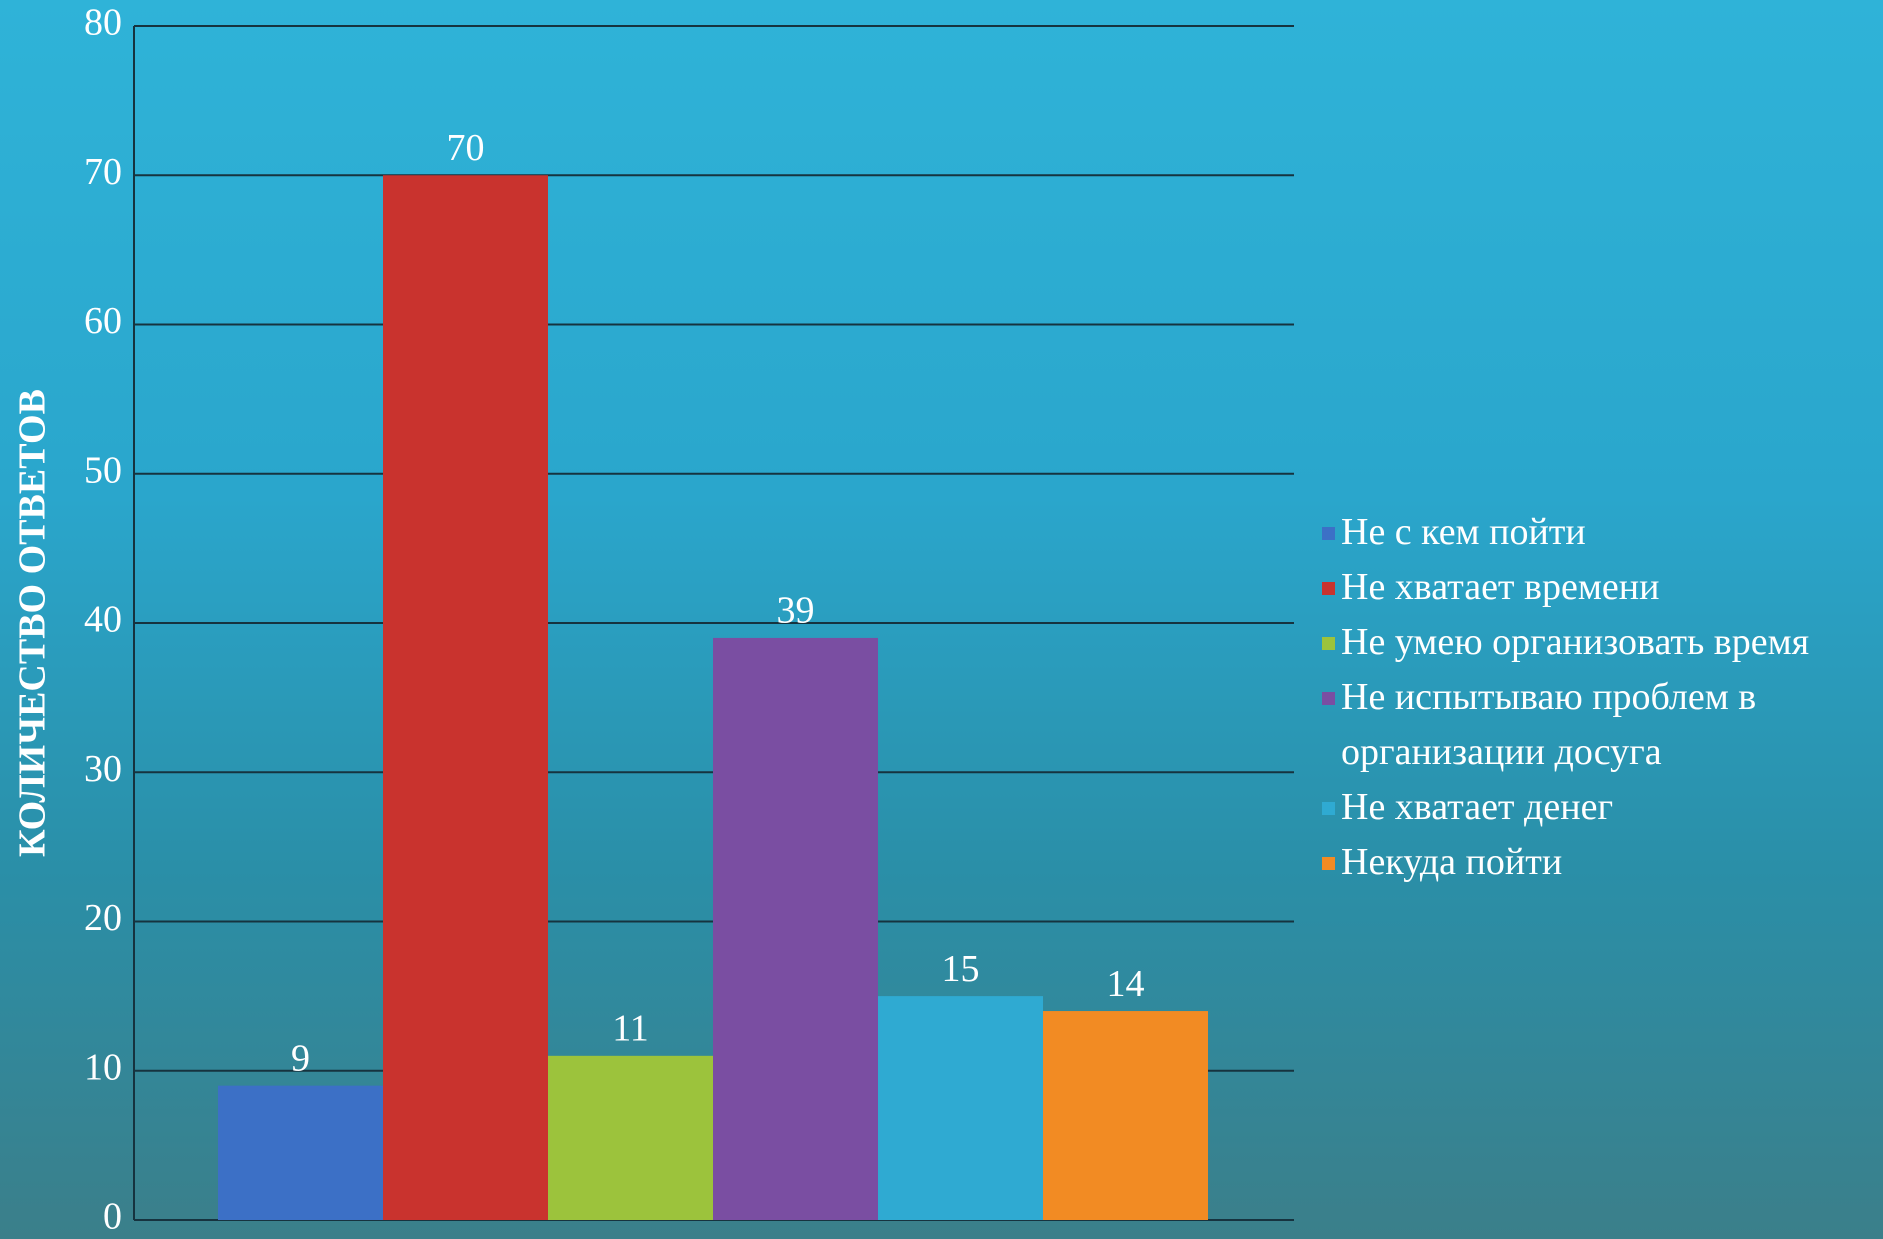 This screenshot has width=1883, height=1239. Describe the element at coordinates (1477, 807) in the screenshot. I see `legend-label: Не хватает денег` at that location.